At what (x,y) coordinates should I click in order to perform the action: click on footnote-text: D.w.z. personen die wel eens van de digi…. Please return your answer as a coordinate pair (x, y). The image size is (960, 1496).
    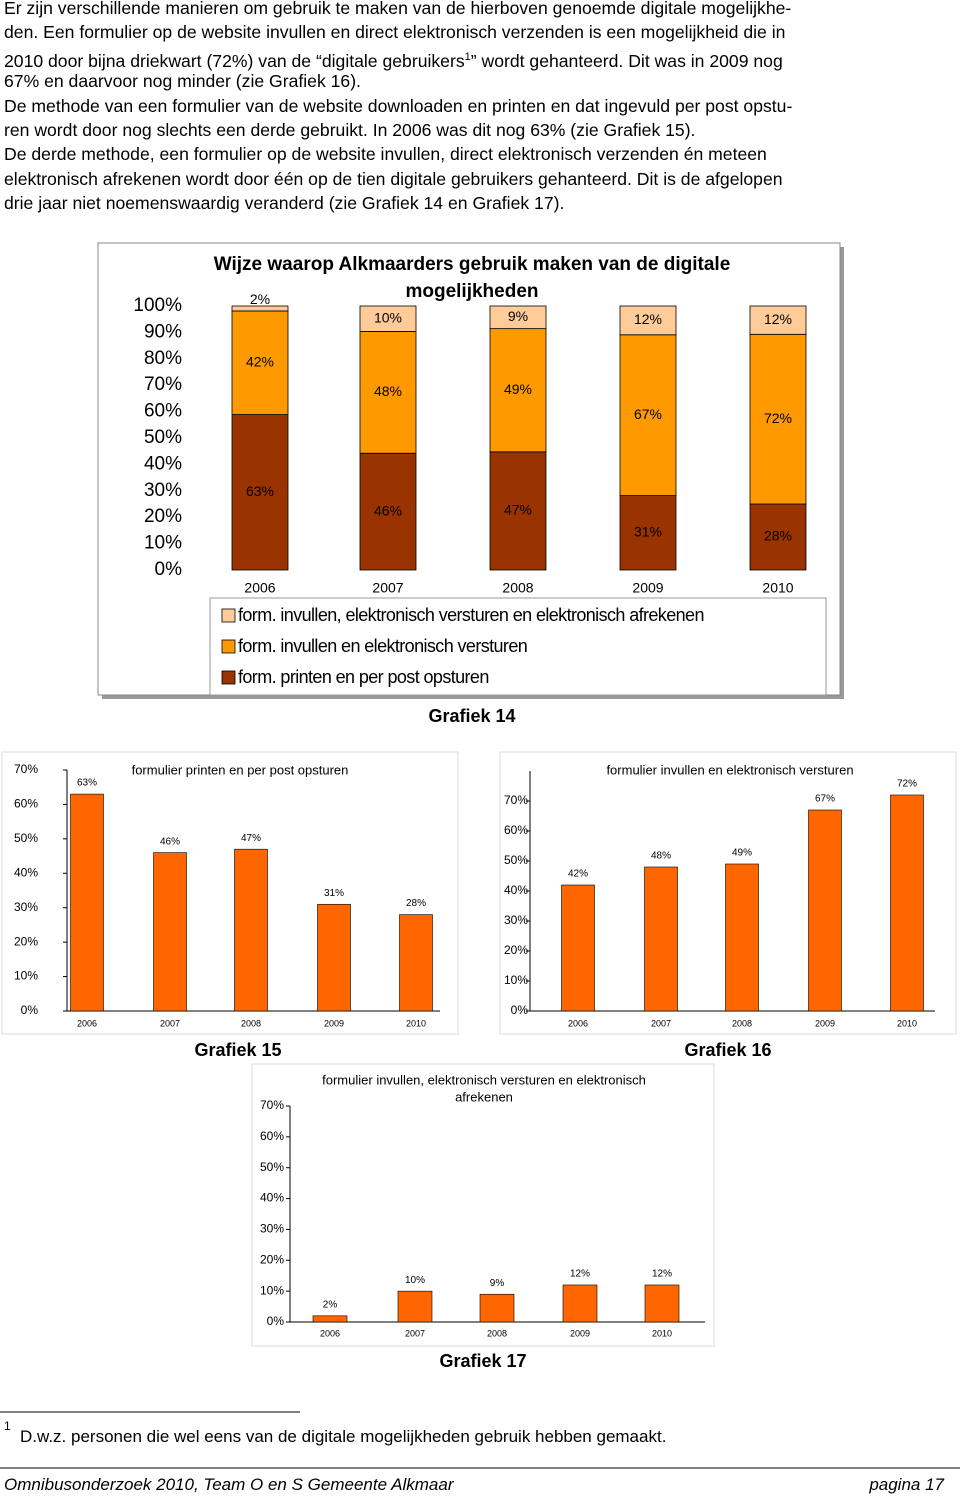
    Looking at the image, I should click on (343, 1436).